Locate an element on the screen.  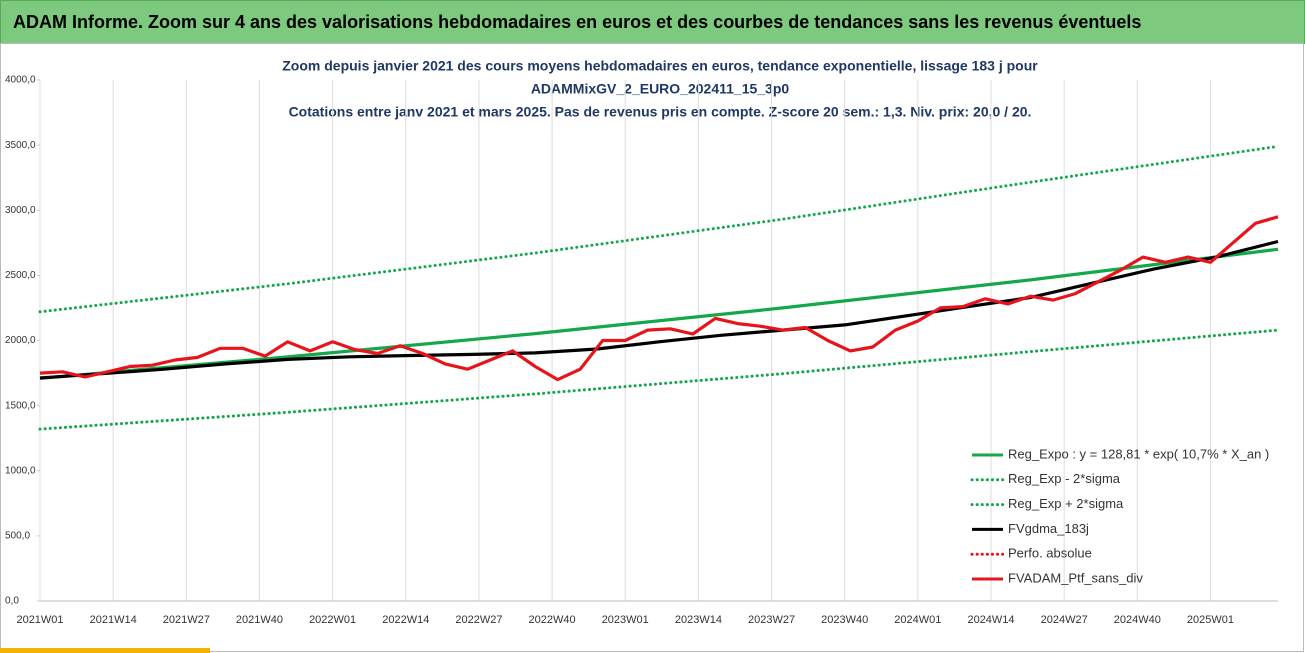
x-tick-label: 2021W40 is located at coordinates (259, 620).